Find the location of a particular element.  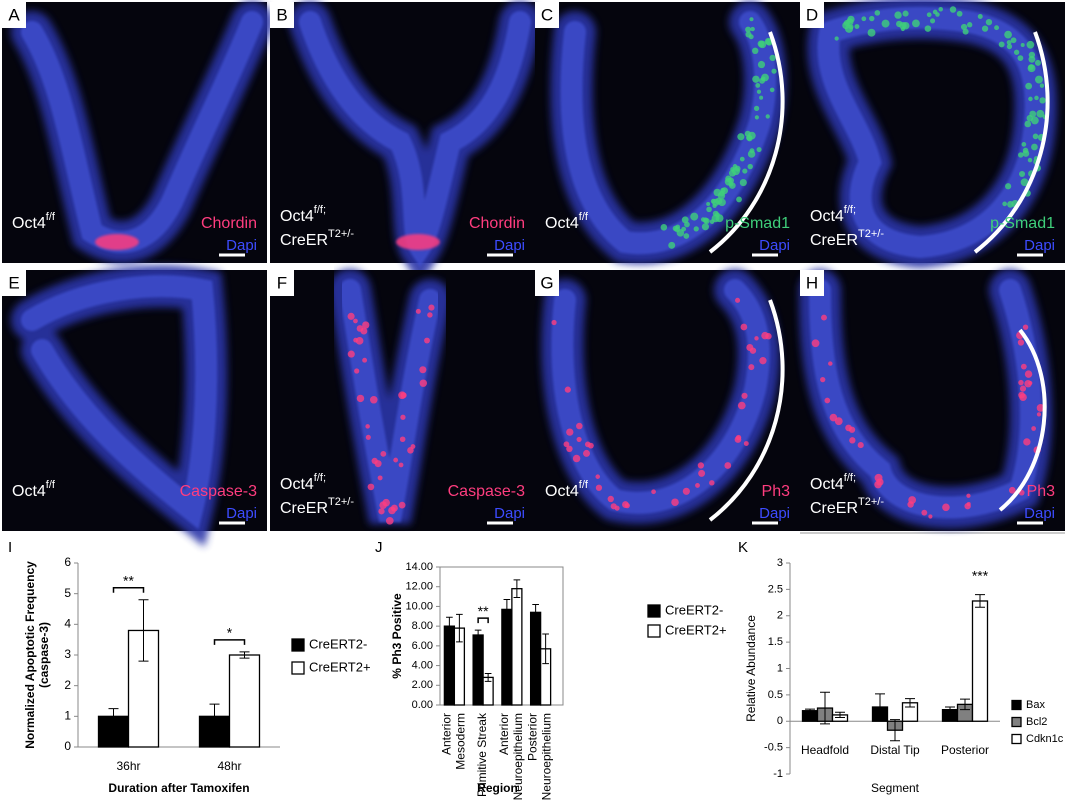

y-tick-label: 2.00 is located at coordinates (422, 685).